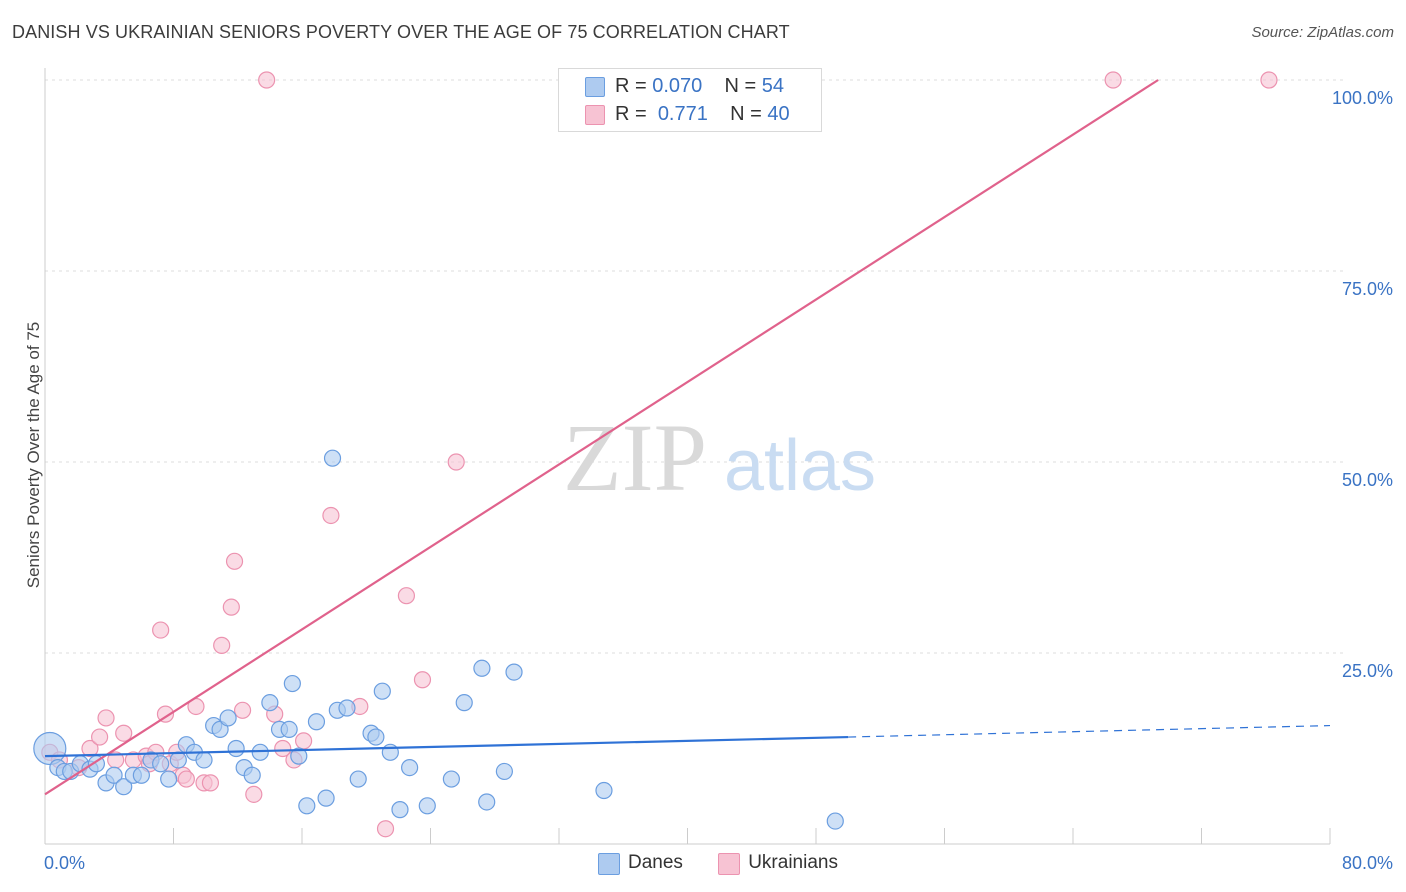 The width and height of the screenshot is (1406, 892). Describe the element at coordinates (631, 114) in the screenshot. I see `ukrainians-r-label: R =` at that location.